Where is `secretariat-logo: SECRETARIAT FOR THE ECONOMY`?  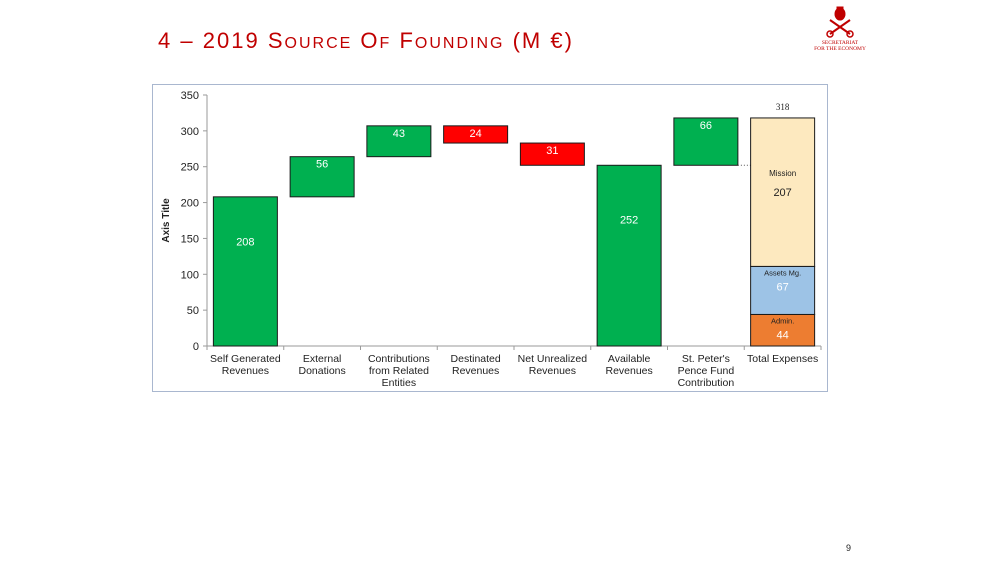 secretariat-logo: SECRETARIAT FOR THE ECONOMY is located at coordinates (840, 29).